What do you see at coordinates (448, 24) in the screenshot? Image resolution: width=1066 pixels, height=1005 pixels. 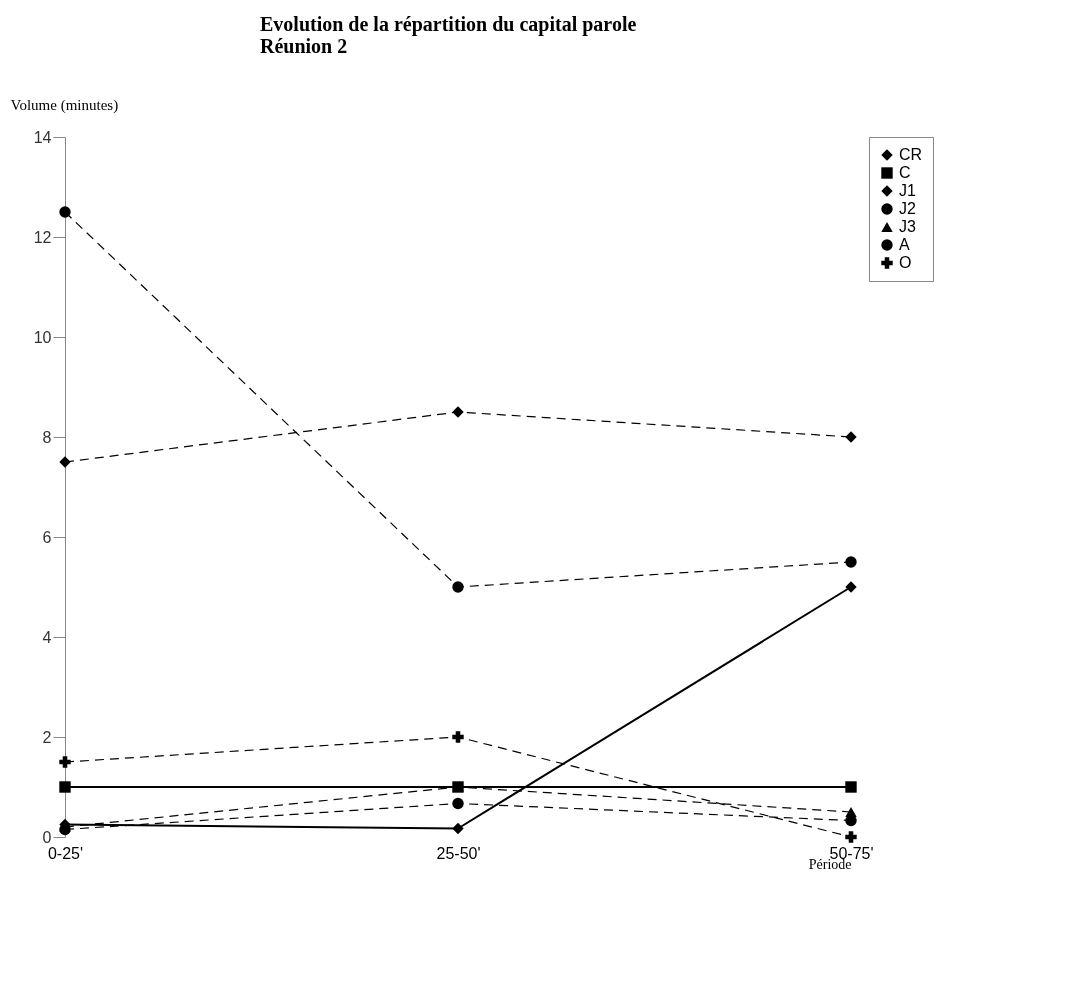 I see `text: Evolution de la répartition du capital parole` at bounding box center [448, 24].